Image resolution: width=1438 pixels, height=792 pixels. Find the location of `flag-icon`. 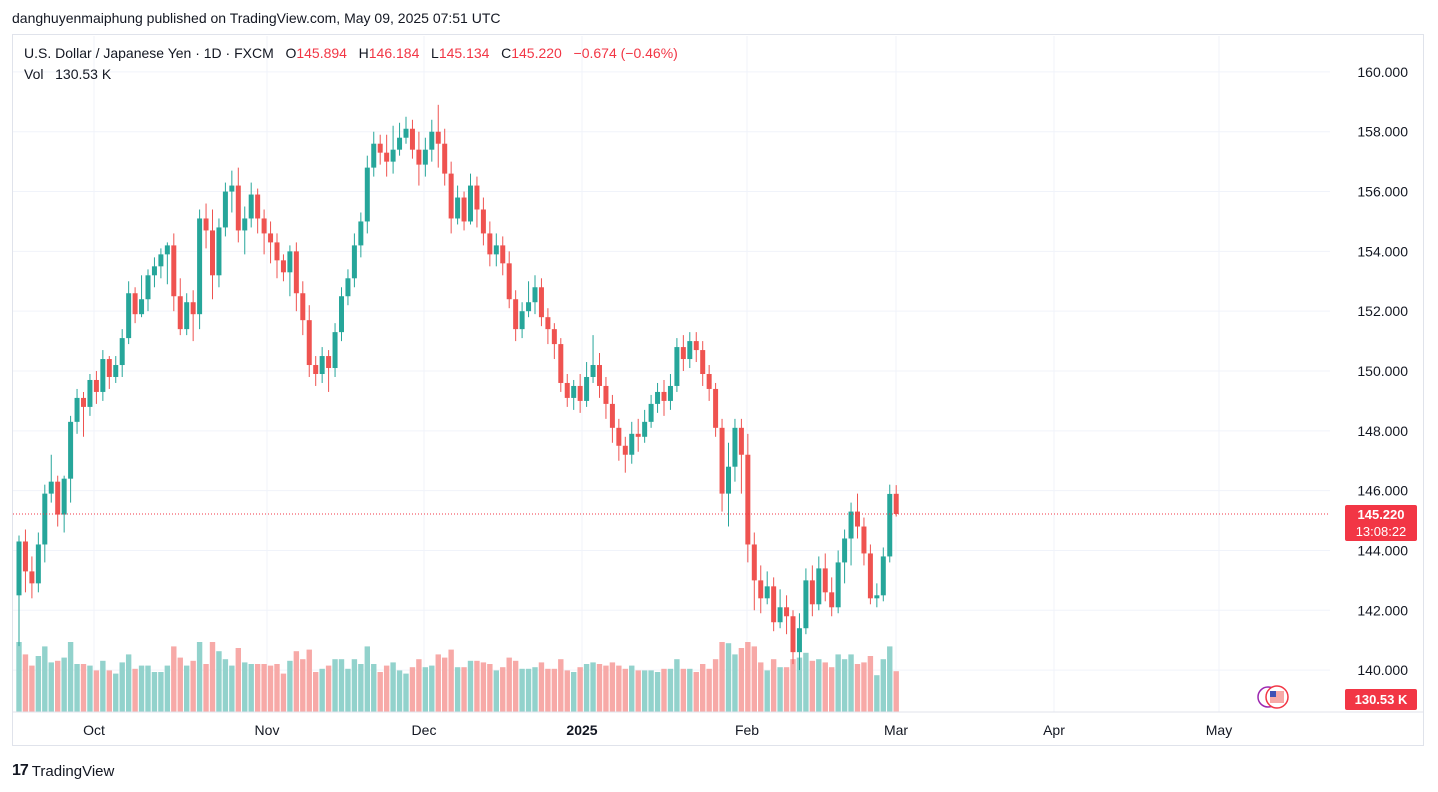

flag-icon is located at coordinates (1273, 697).